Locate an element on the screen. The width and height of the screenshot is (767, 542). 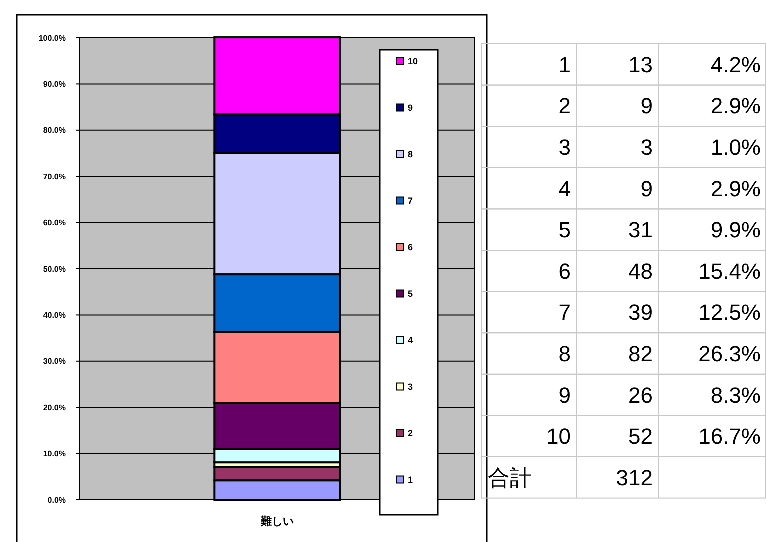
x-tick-label: 難しい is located at coordinates (277, 521).